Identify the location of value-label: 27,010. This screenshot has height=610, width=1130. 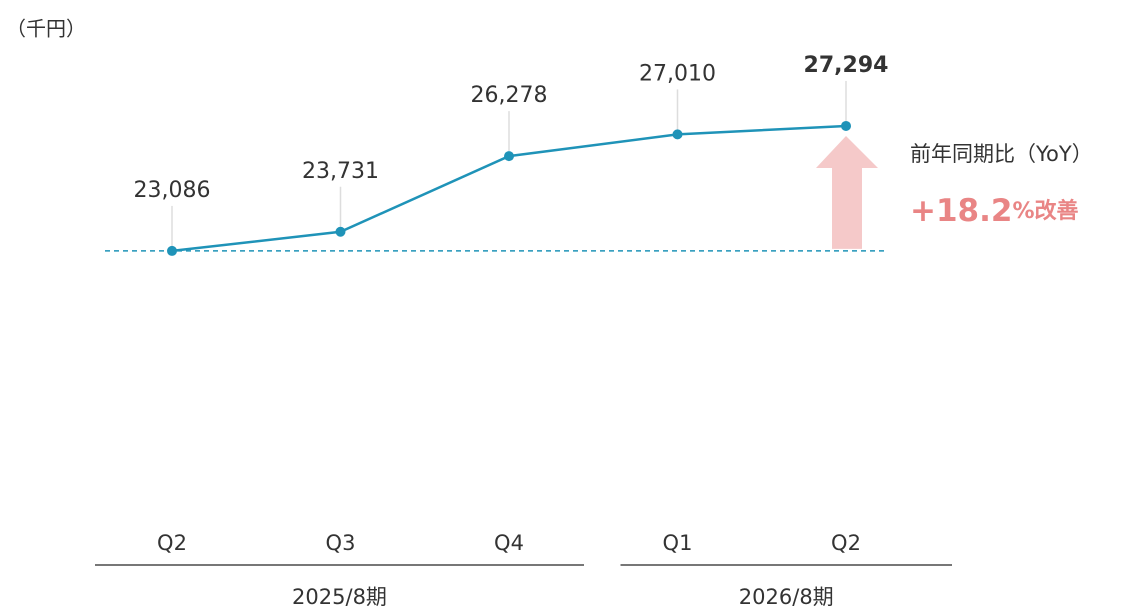
(677, 73).